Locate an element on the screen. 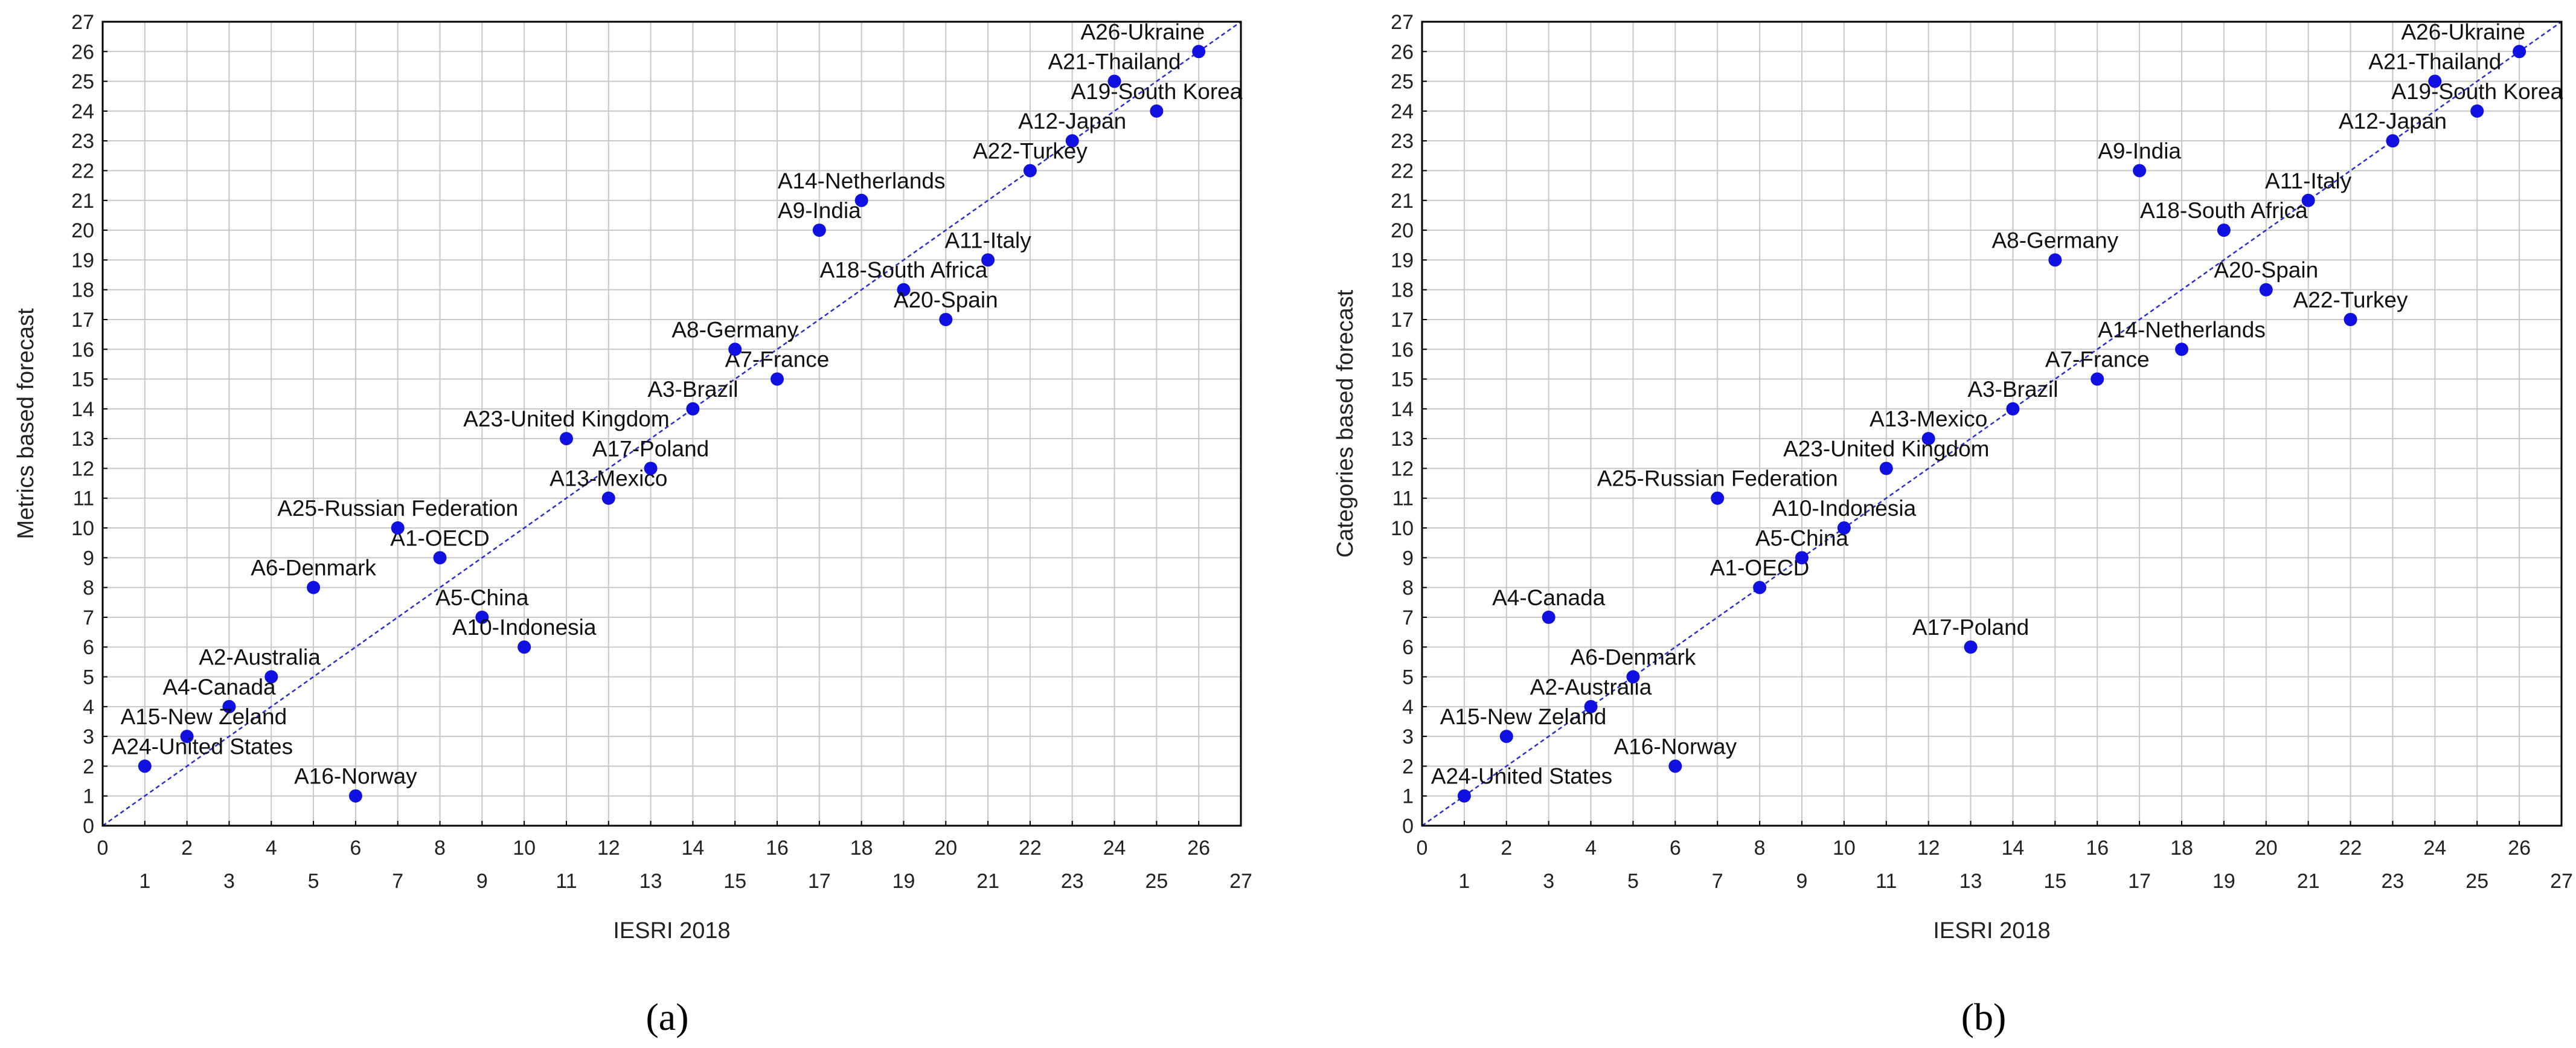 The image size is (2576, 1048). x-tick-label: 23 is located at coordinates (2393, 882).